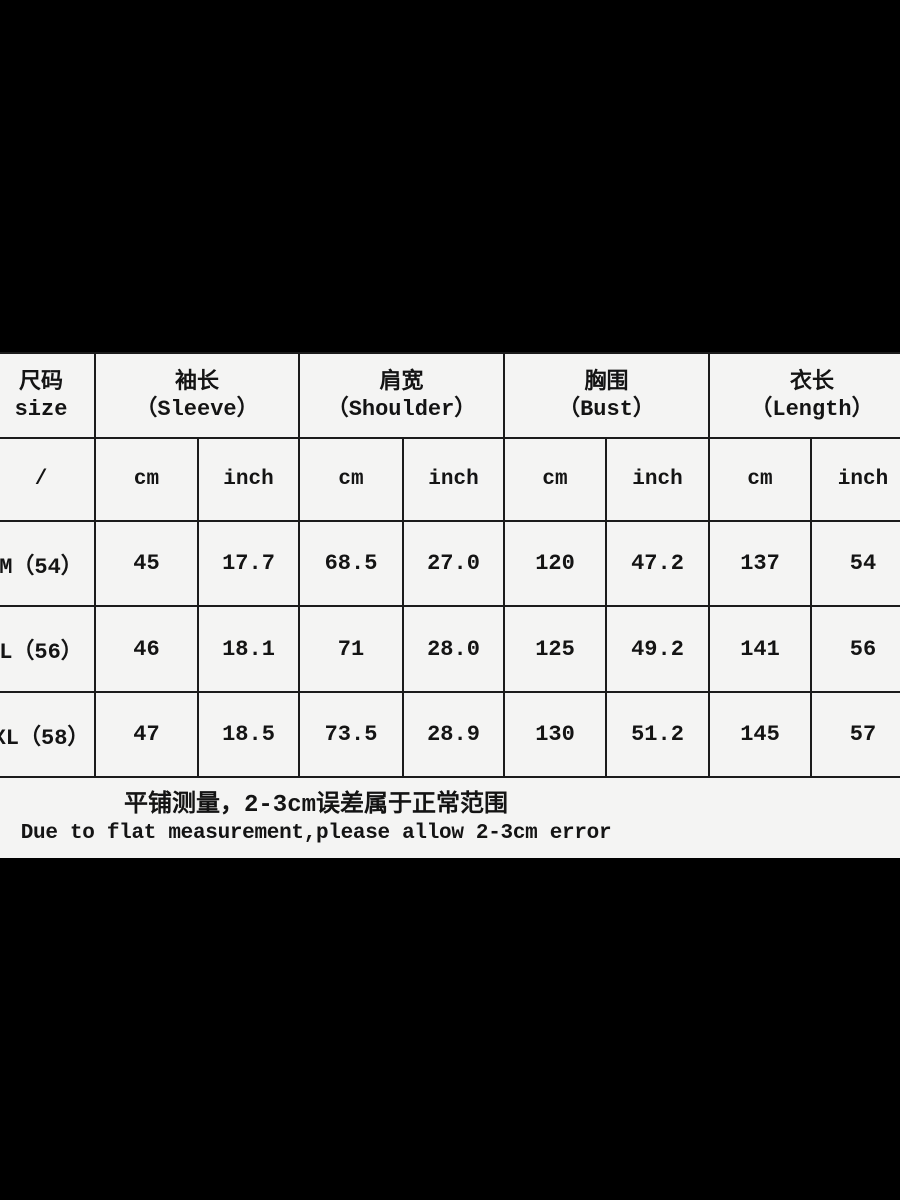 This screenshot has width=900, height=1200. I want to click on xl-length-inch: 57, so click(855, 734).